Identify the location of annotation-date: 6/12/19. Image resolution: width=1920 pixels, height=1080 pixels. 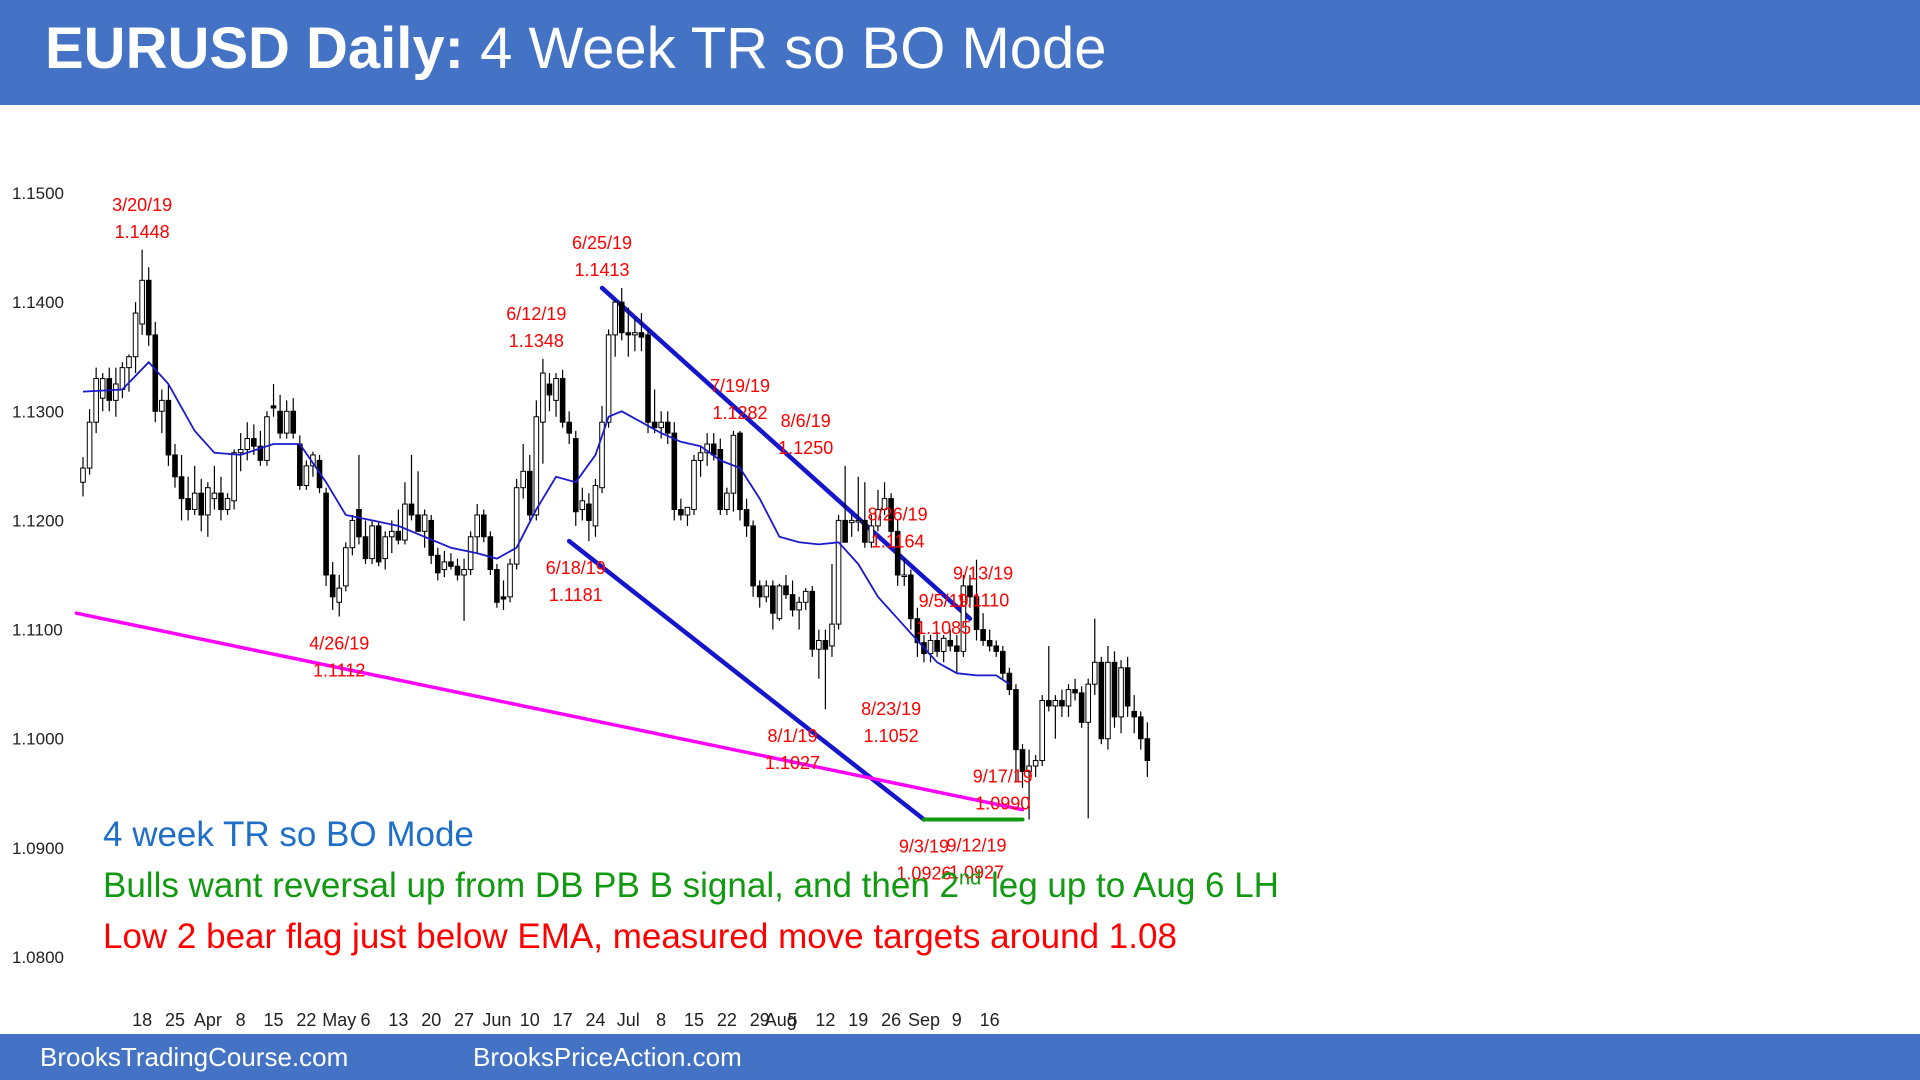
(536, 314).